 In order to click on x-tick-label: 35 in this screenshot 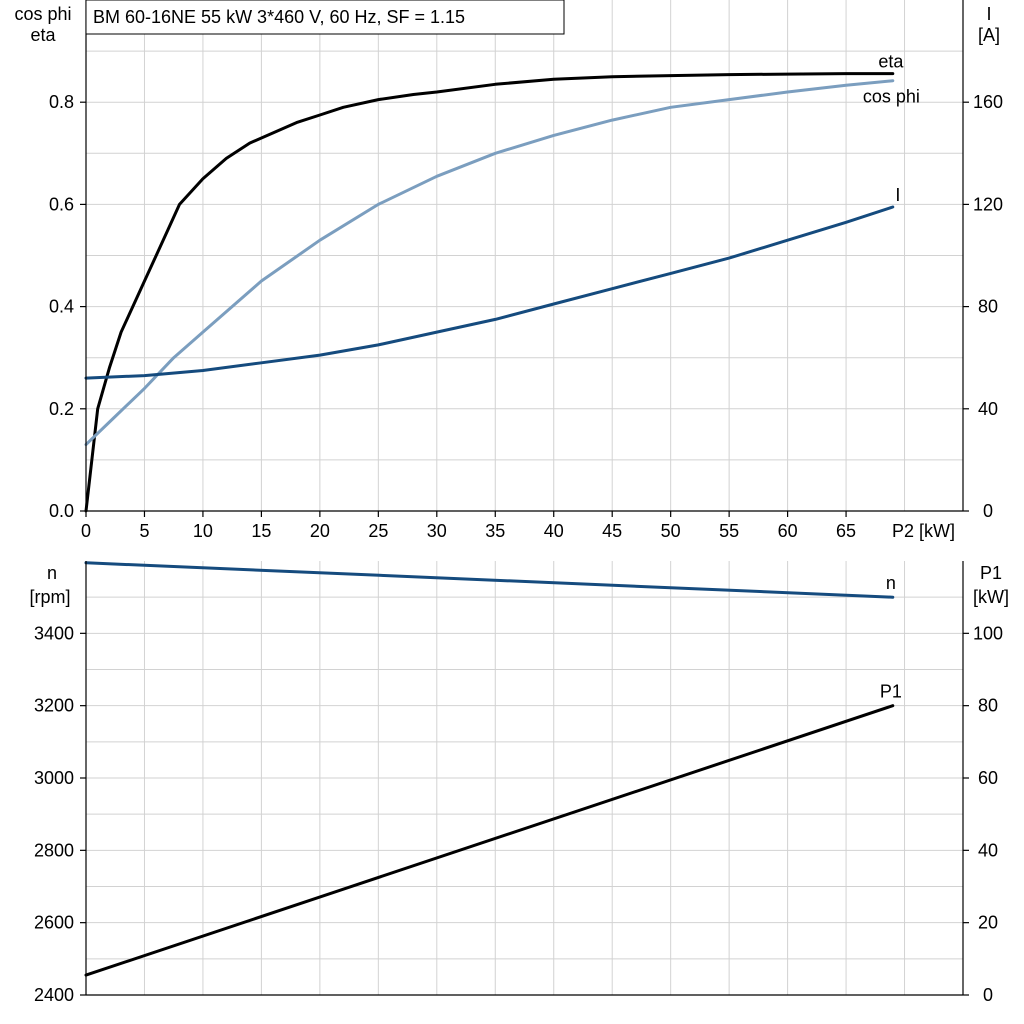, I will do `click(495, 531)`.